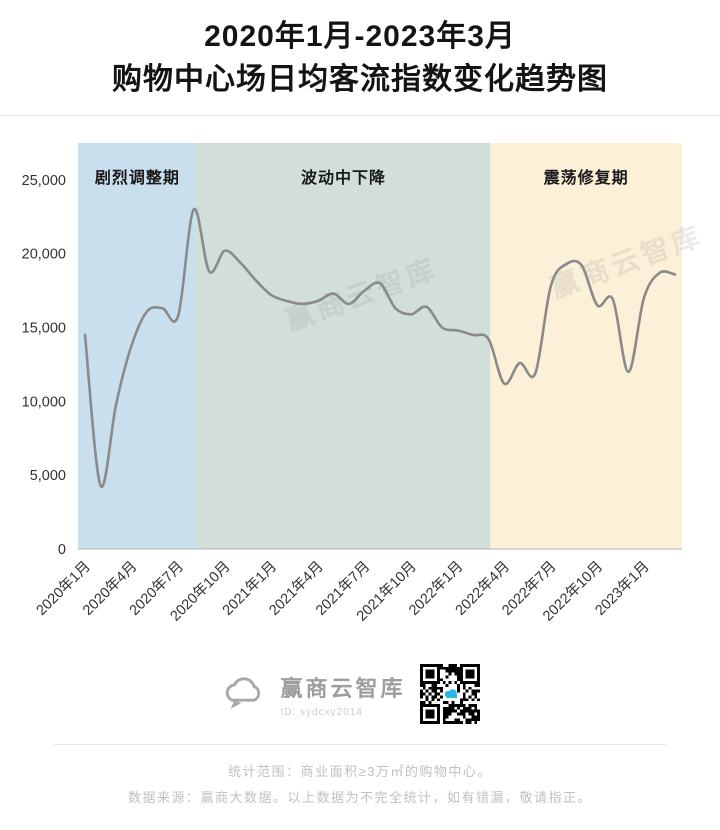  I want to click on notes-divider, so click(360, 745).